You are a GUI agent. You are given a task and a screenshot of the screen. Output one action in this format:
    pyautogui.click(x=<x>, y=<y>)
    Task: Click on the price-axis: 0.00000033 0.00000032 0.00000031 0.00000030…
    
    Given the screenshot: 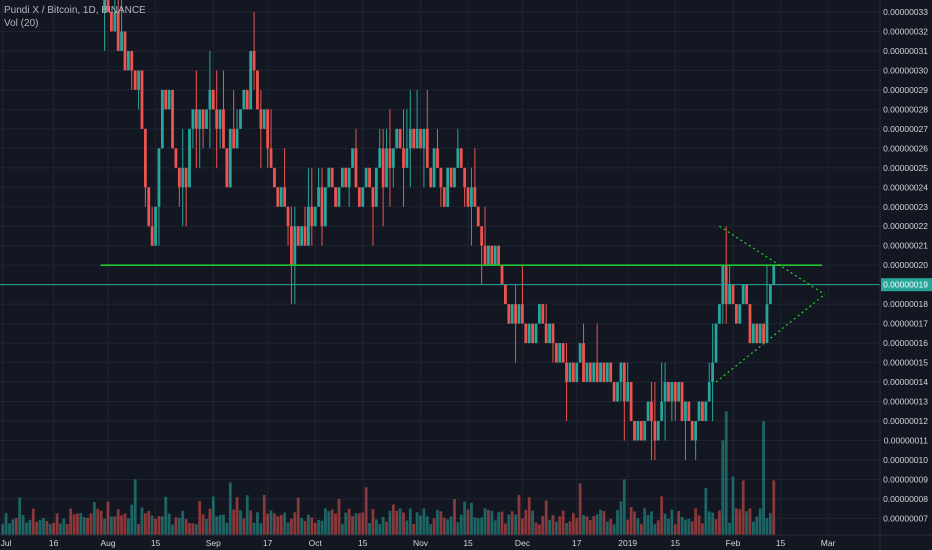 What is the action you would take?
    pyautogui.click(x=905, y=275)
    